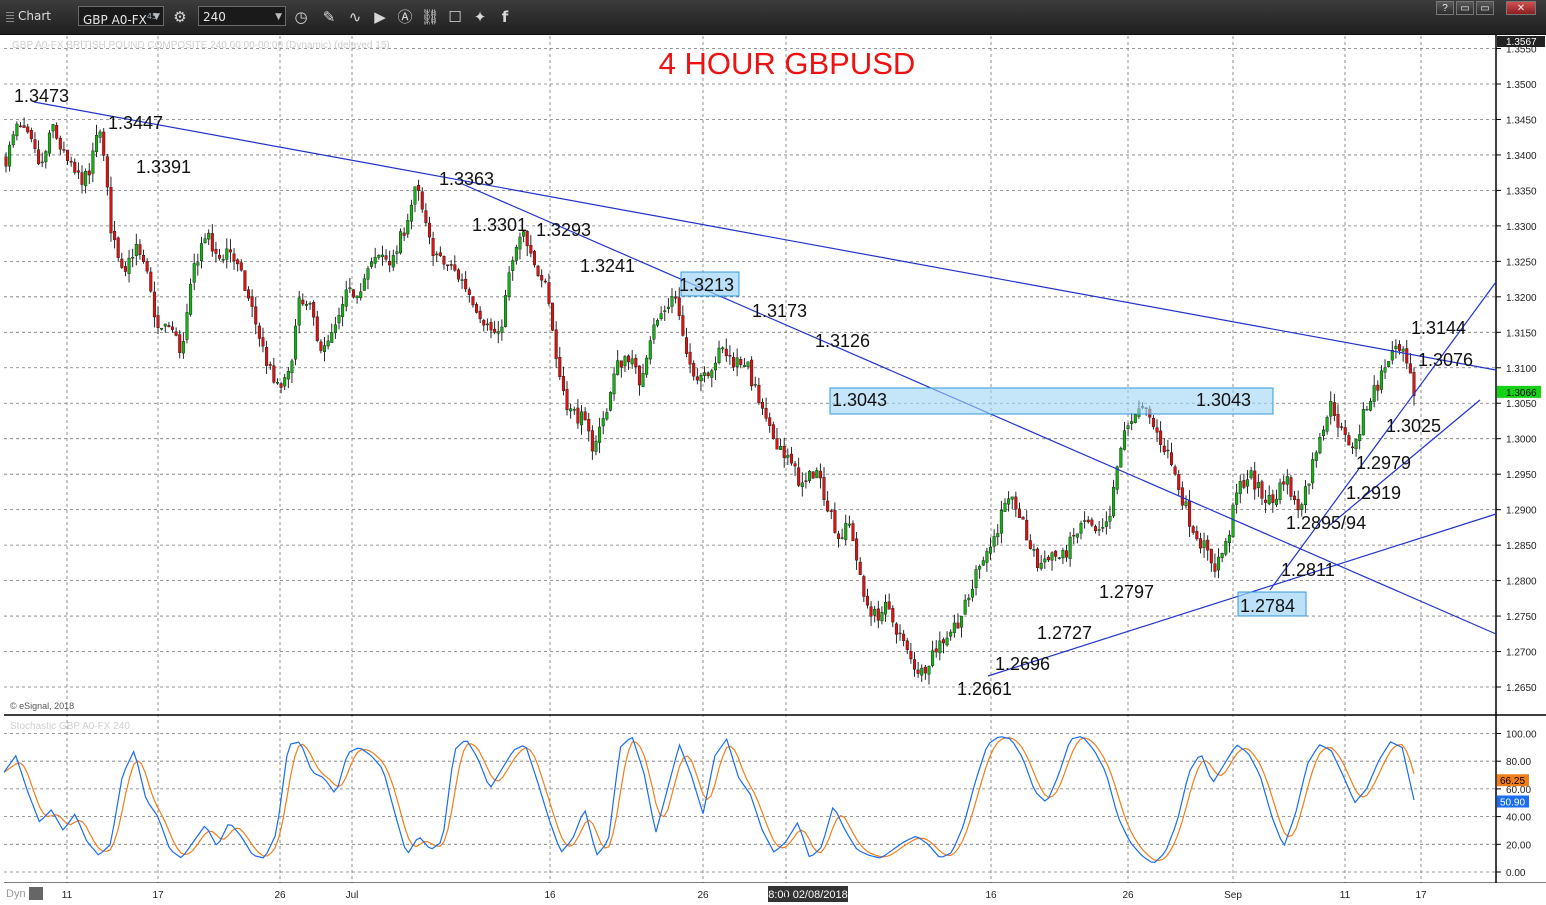 This screenshot has width=1546, height=905. I want to click on symbol-field: GBP A0-FX45 ▼, so click(121, 16).